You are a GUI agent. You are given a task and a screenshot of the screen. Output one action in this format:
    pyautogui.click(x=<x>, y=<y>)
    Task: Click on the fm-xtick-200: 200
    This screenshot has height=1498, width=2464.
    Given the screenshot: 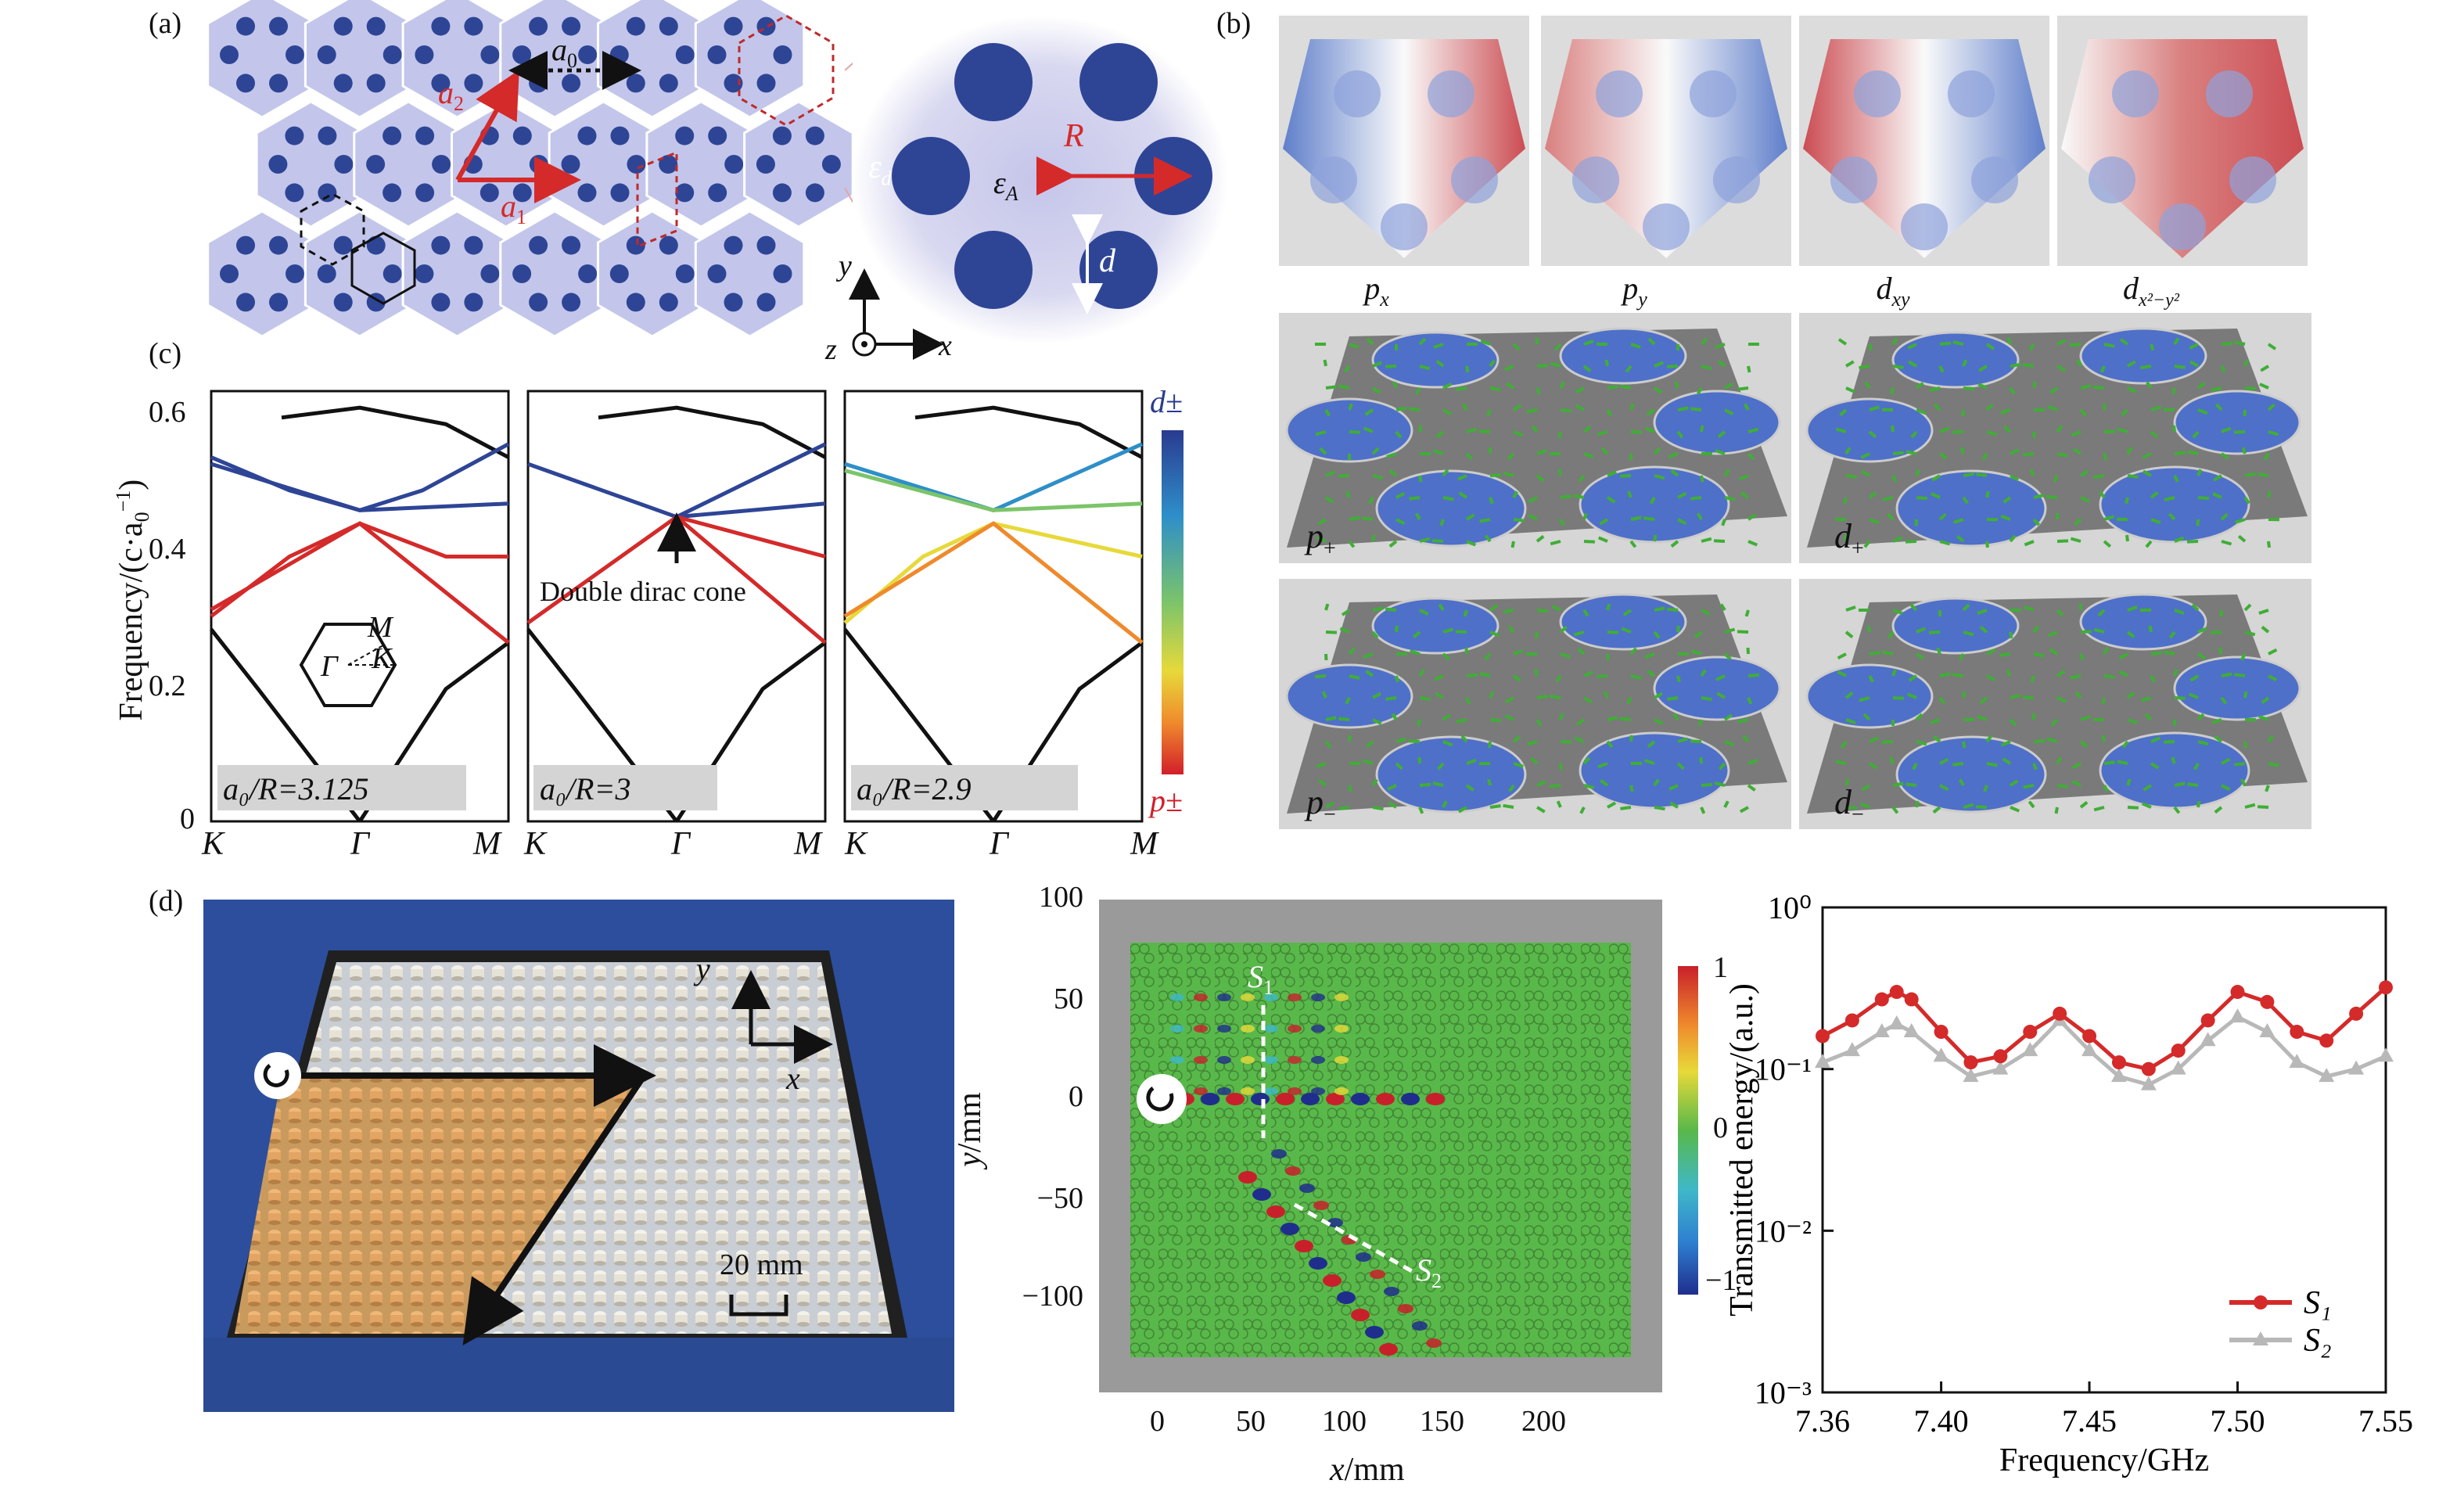 What is the action you would take?
    pyautogui.click(x=1543, y=1421)
    